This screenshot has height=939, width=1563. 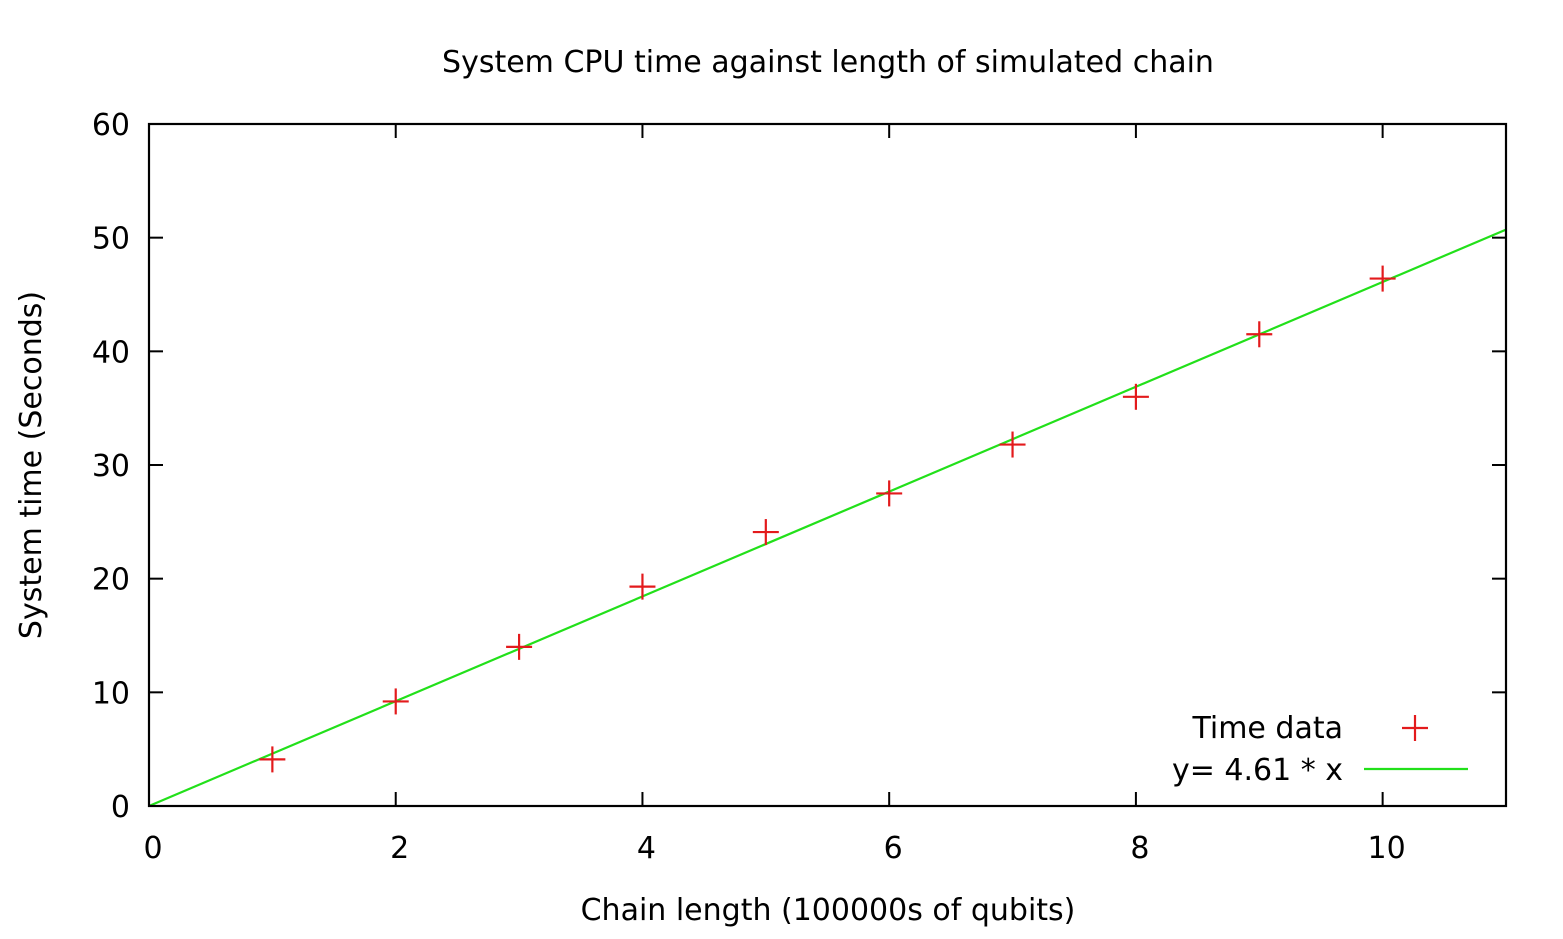 I want to click on x-tick-label: 4, so click(x=646, y=848).